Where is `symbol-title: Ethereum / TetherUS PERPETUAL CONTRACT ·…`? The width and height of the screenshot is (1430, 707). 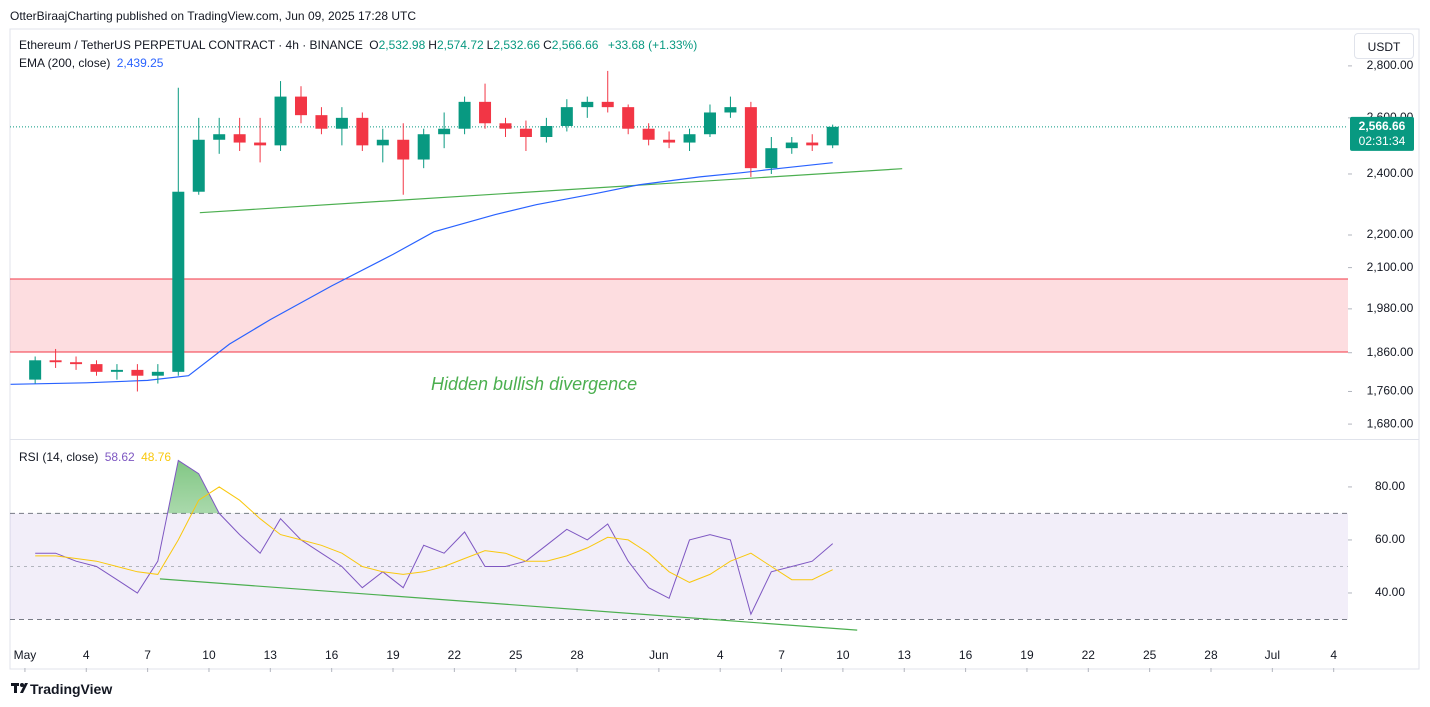 symbol-title: Ethereum / TetherUS PERPETUAL CONTRACT ·… is located at coordinates (191, 45).